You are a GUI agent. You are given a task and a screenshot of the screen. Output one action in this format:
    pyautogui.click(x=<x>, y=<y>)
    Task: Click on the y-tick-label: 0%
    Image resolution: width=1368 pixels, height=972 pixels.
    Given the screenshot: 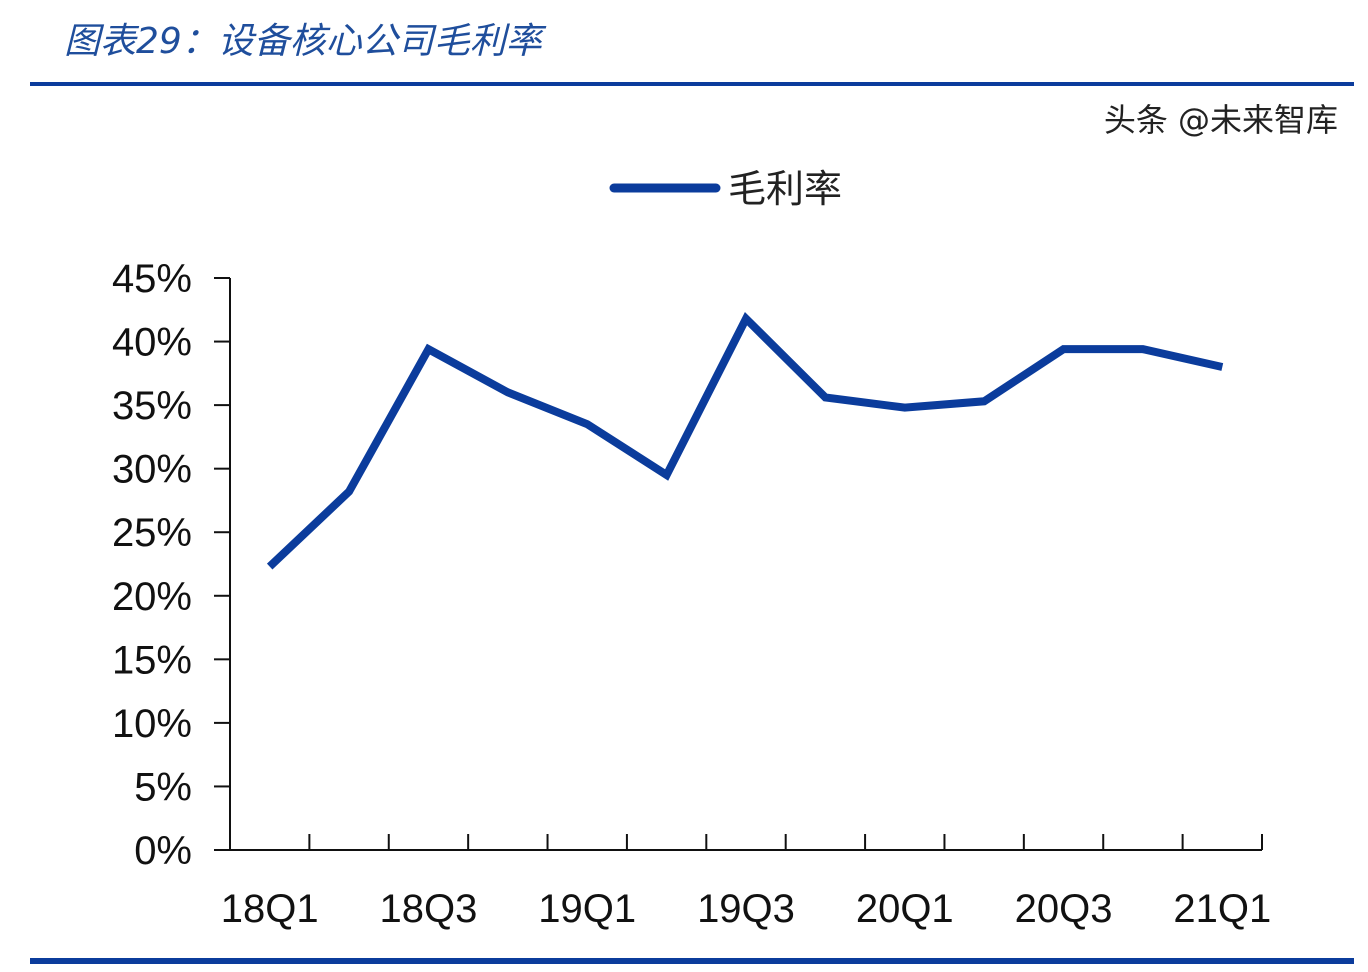 What is the action you would take?
    pyautogui.click(x=163, y=851)
    